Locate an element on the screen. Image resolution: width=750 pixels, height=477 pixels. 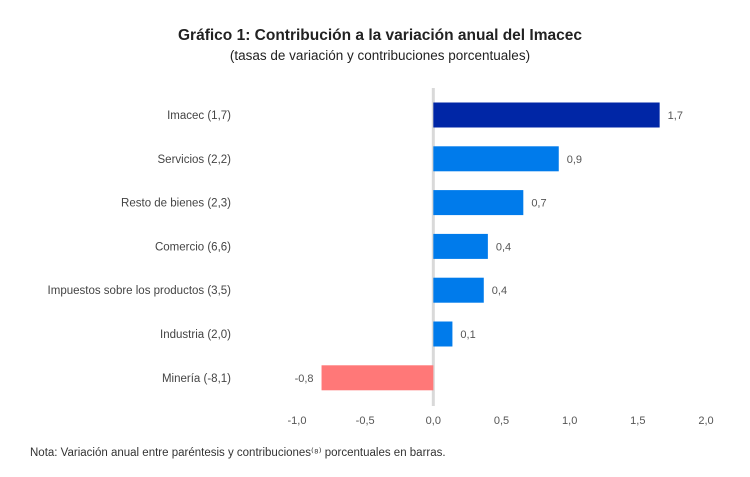
category-label: Imacec (1,7) is located at coordinates (199, 116).